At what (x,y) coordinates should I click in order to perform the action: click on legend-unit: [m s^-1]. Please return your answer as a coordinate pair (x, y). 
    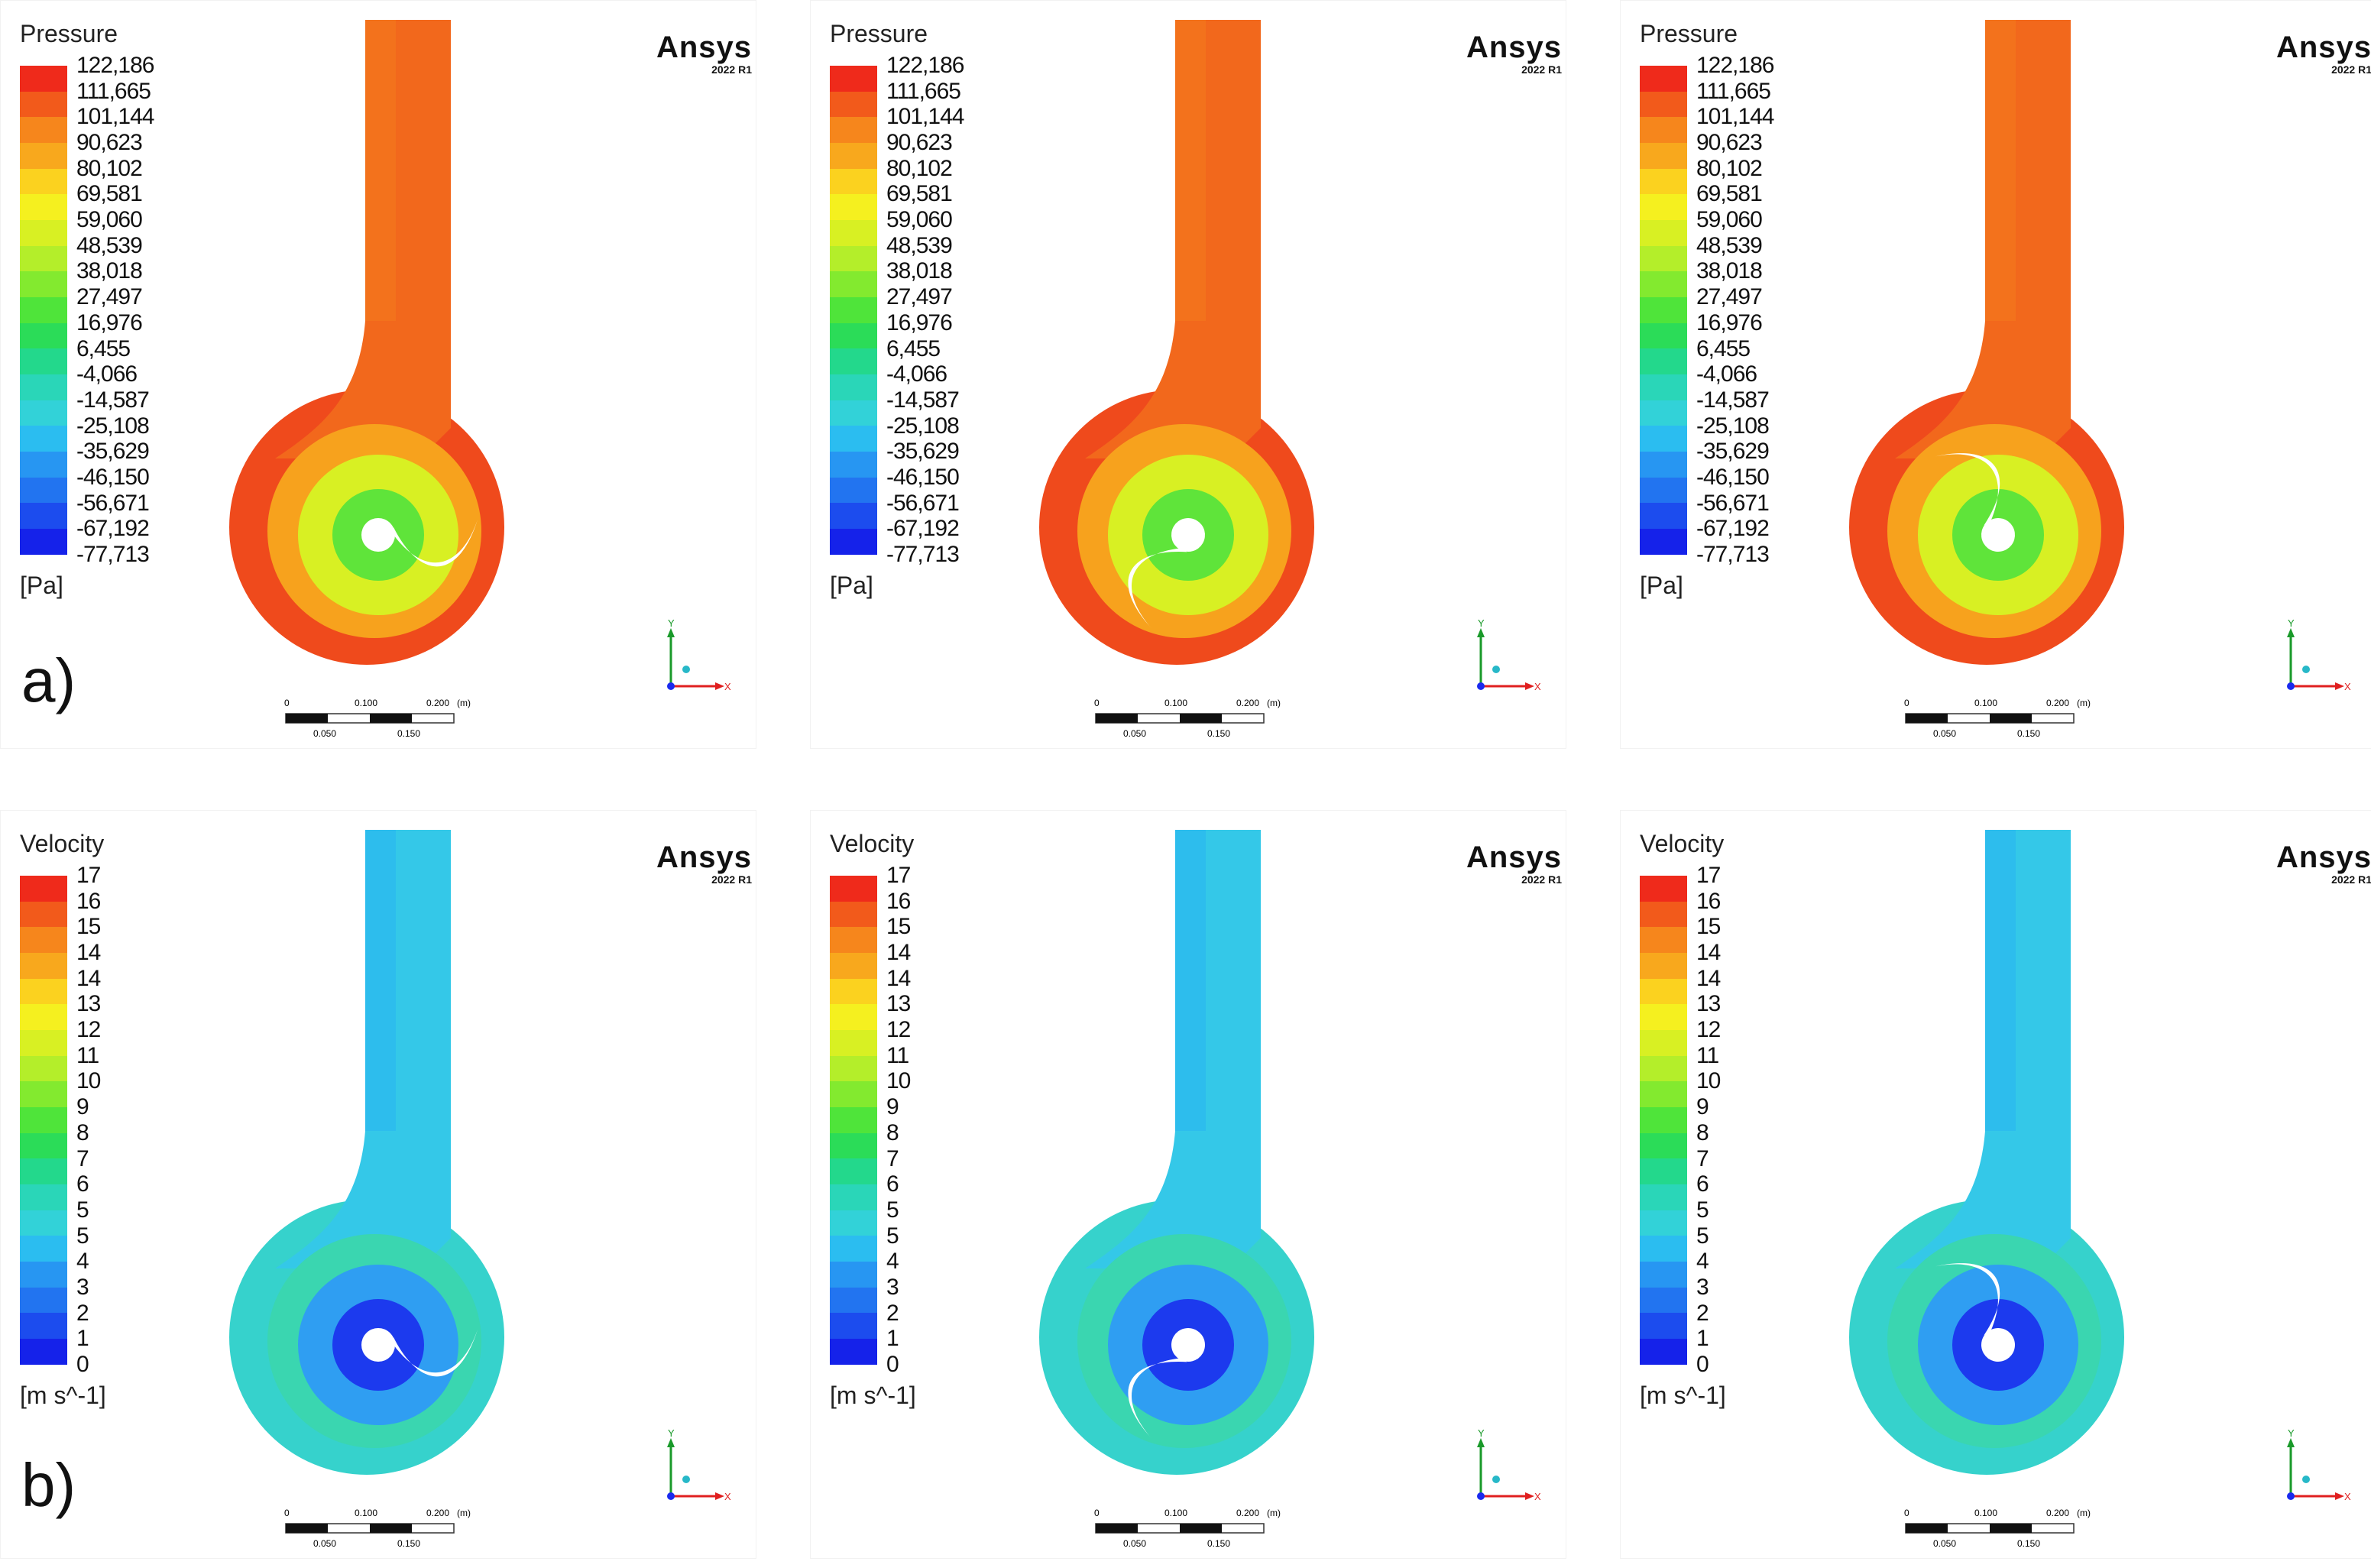
    Looking at the image, I should click on (873, 1395).